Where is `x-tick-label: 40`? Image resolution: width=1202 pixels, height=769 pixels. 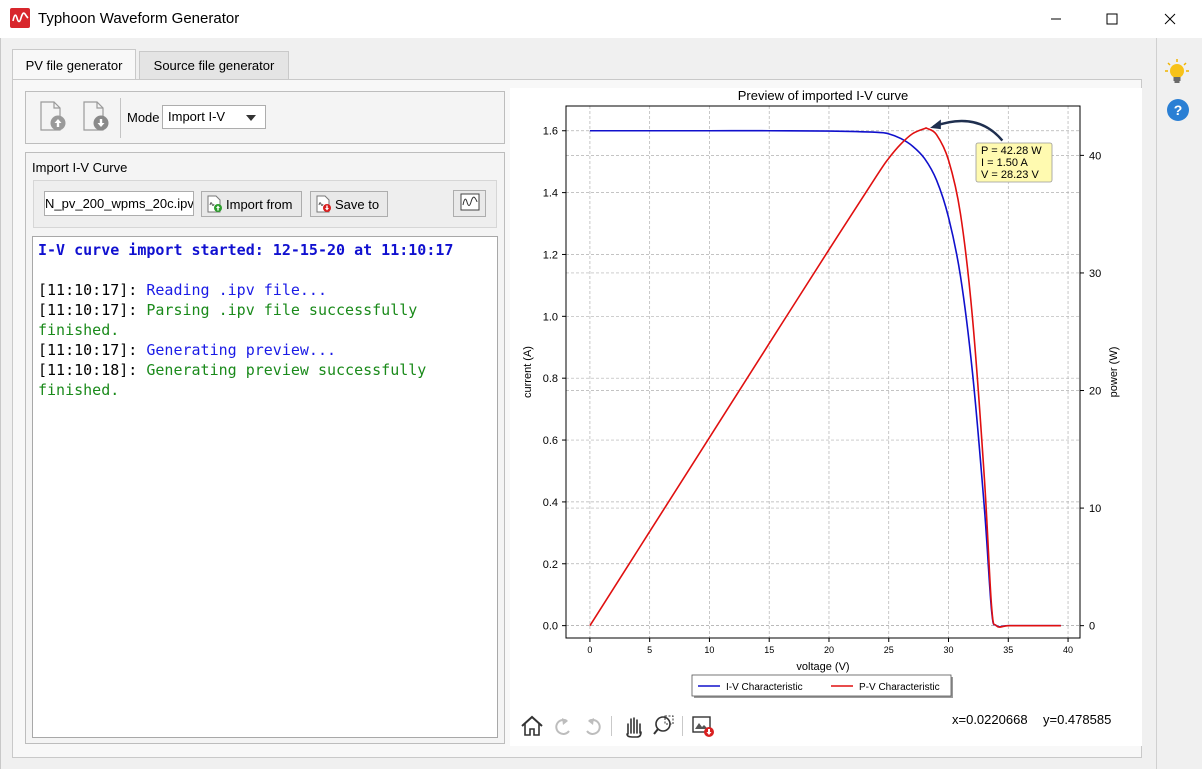 x-tick-label: 40 is located at coordinates (1068, 650).